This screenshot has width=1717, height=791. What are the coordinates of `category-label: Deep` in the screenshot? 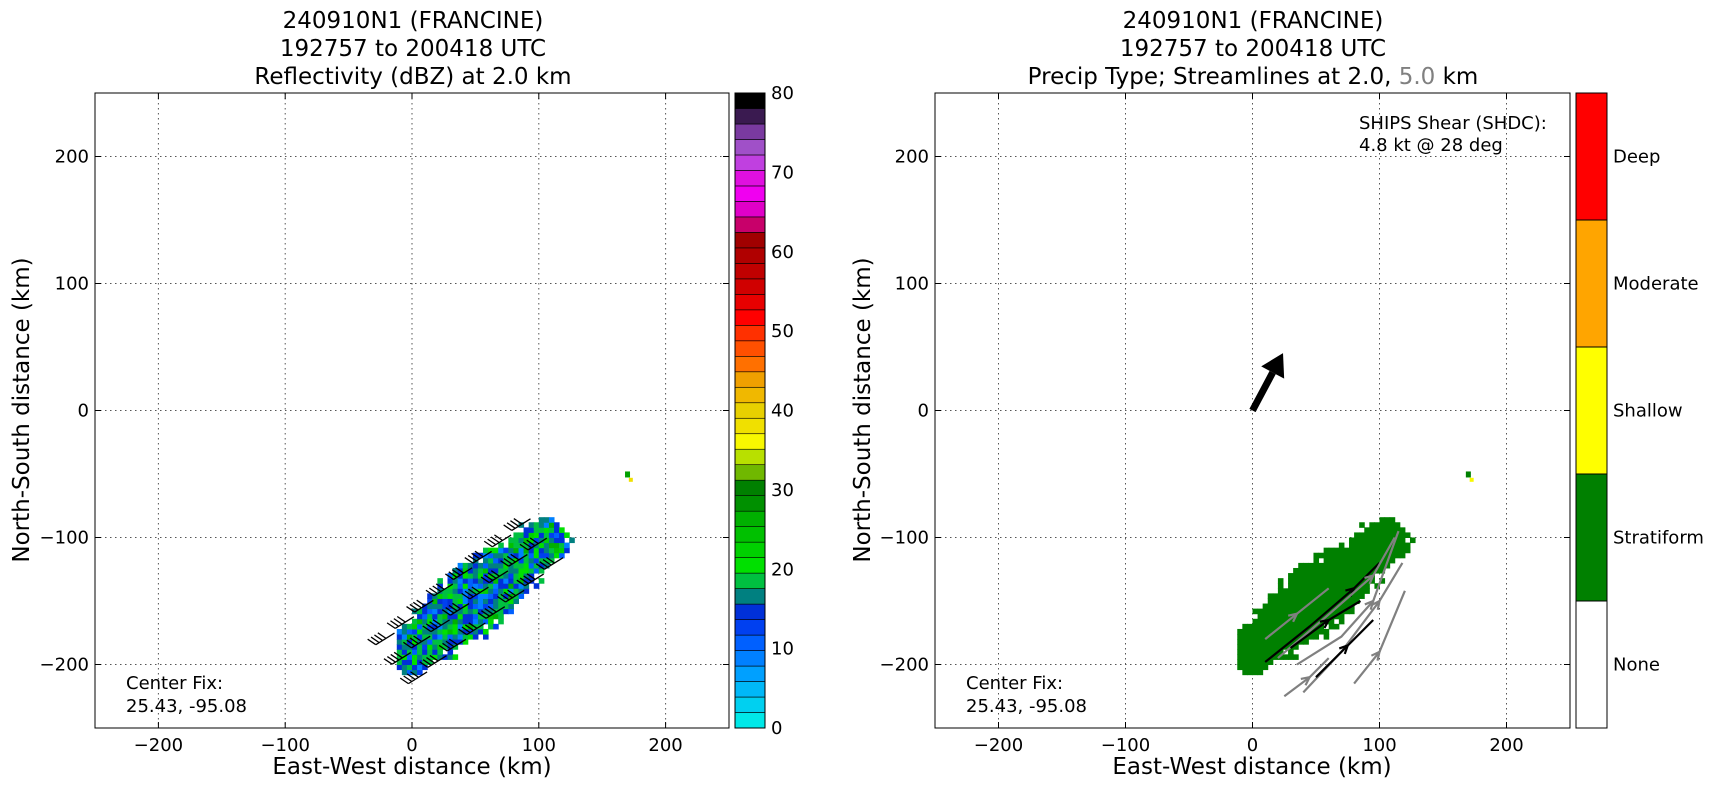 It's located at (1636, 157).